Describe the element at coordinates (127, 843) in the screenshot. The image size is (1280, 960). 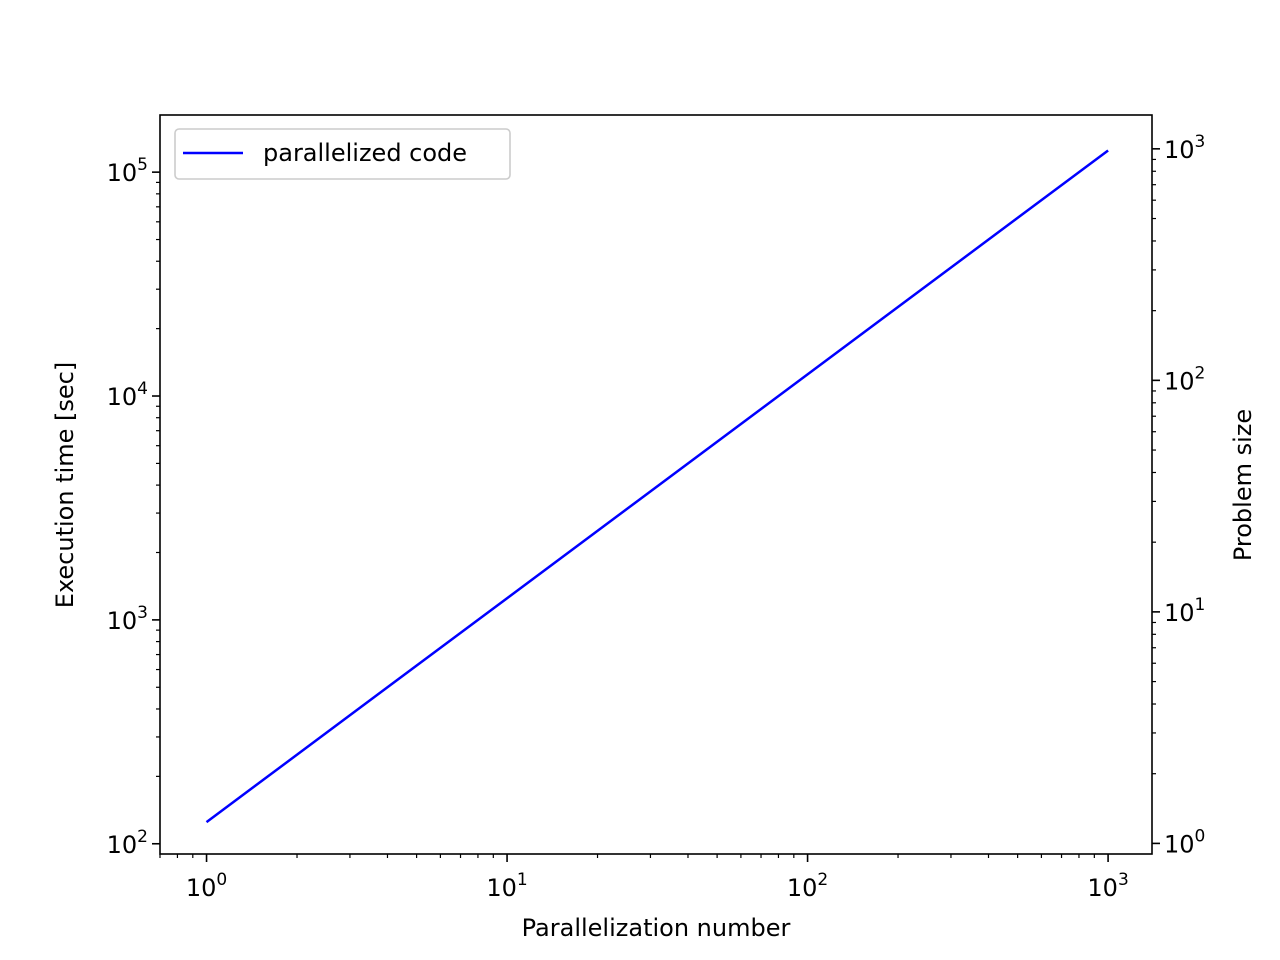
I see `y-tick-label: 10²` at that location.